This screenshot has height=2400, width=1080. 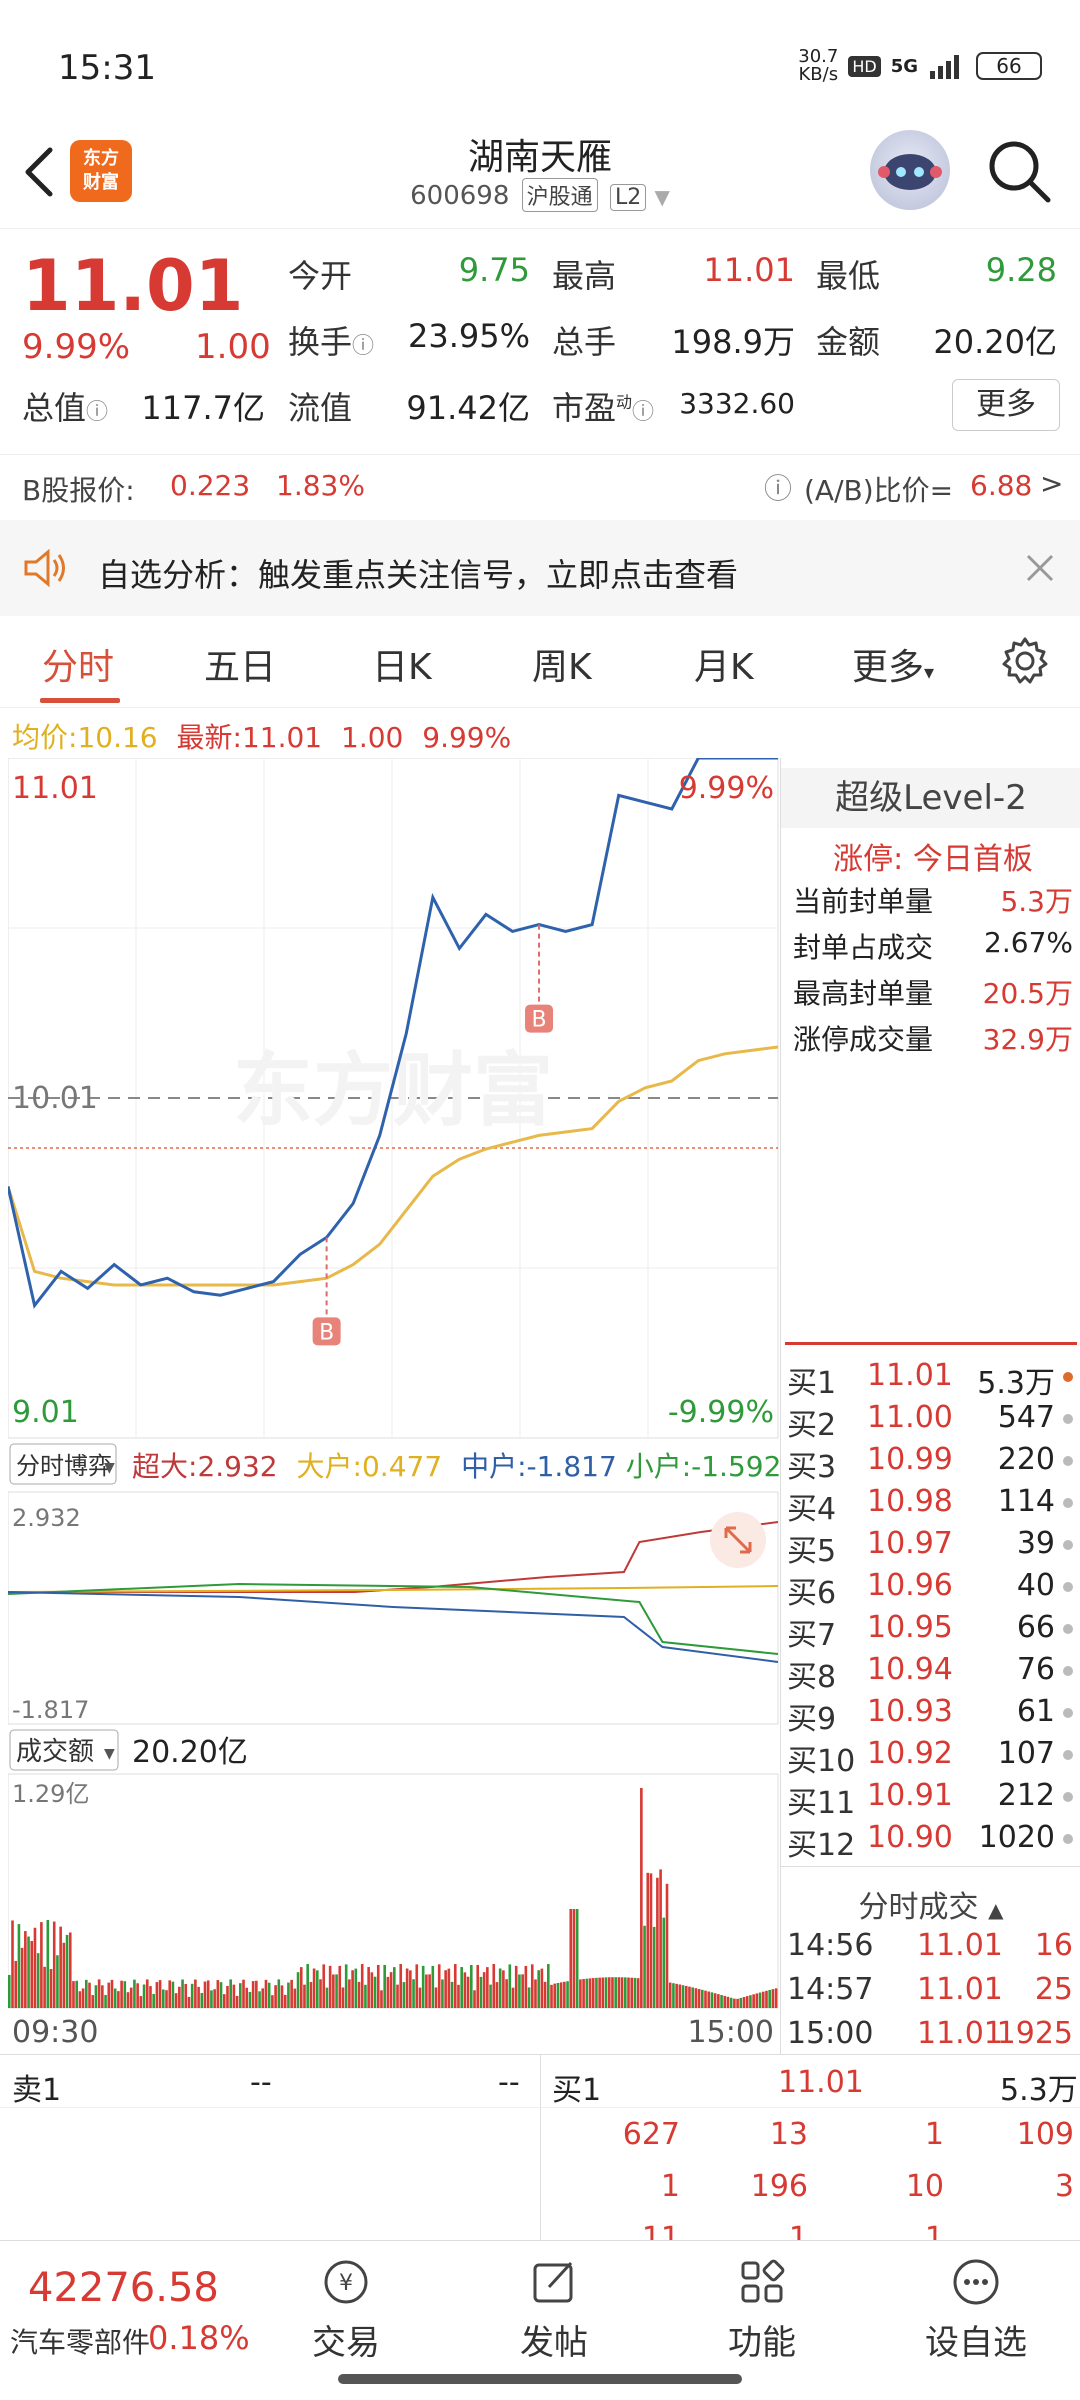 What do you see at coordinates (924, 2186) in the screenshot?
I see `queue-cell: 10` at bounding box center [924, 2186].